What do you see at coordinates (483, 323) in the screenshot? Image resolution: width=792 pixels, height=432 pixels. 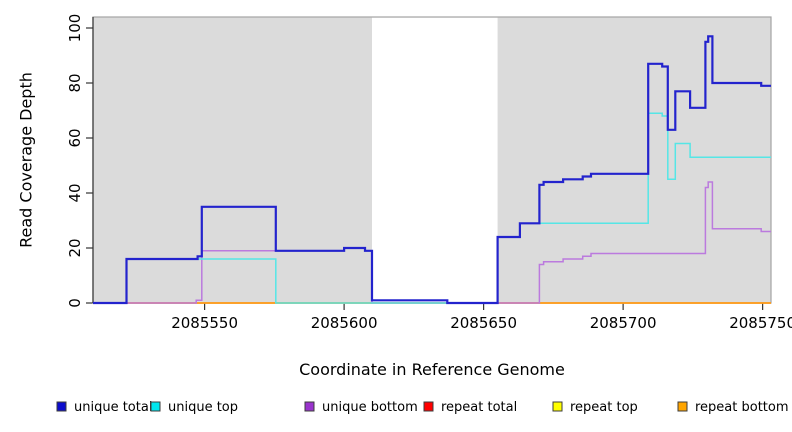 I see `x-tick-label: 2085650` at bounding box center [483, 323].